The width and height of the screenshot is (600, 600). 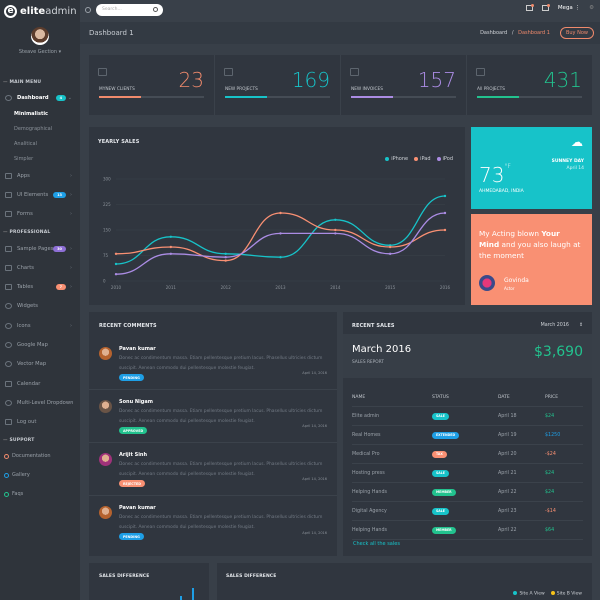 What do you see at coordinates (545, 7) in the screenshot?
I see `notification-icon` at bounding box center [545, 7].